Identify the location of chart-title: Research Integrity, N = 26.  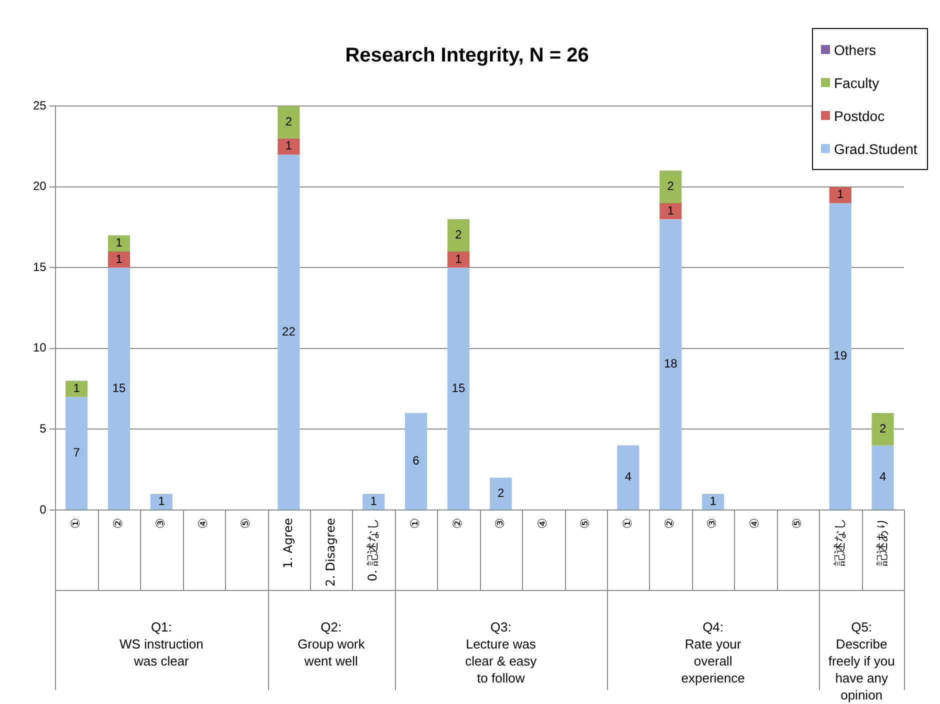
(467, 55).